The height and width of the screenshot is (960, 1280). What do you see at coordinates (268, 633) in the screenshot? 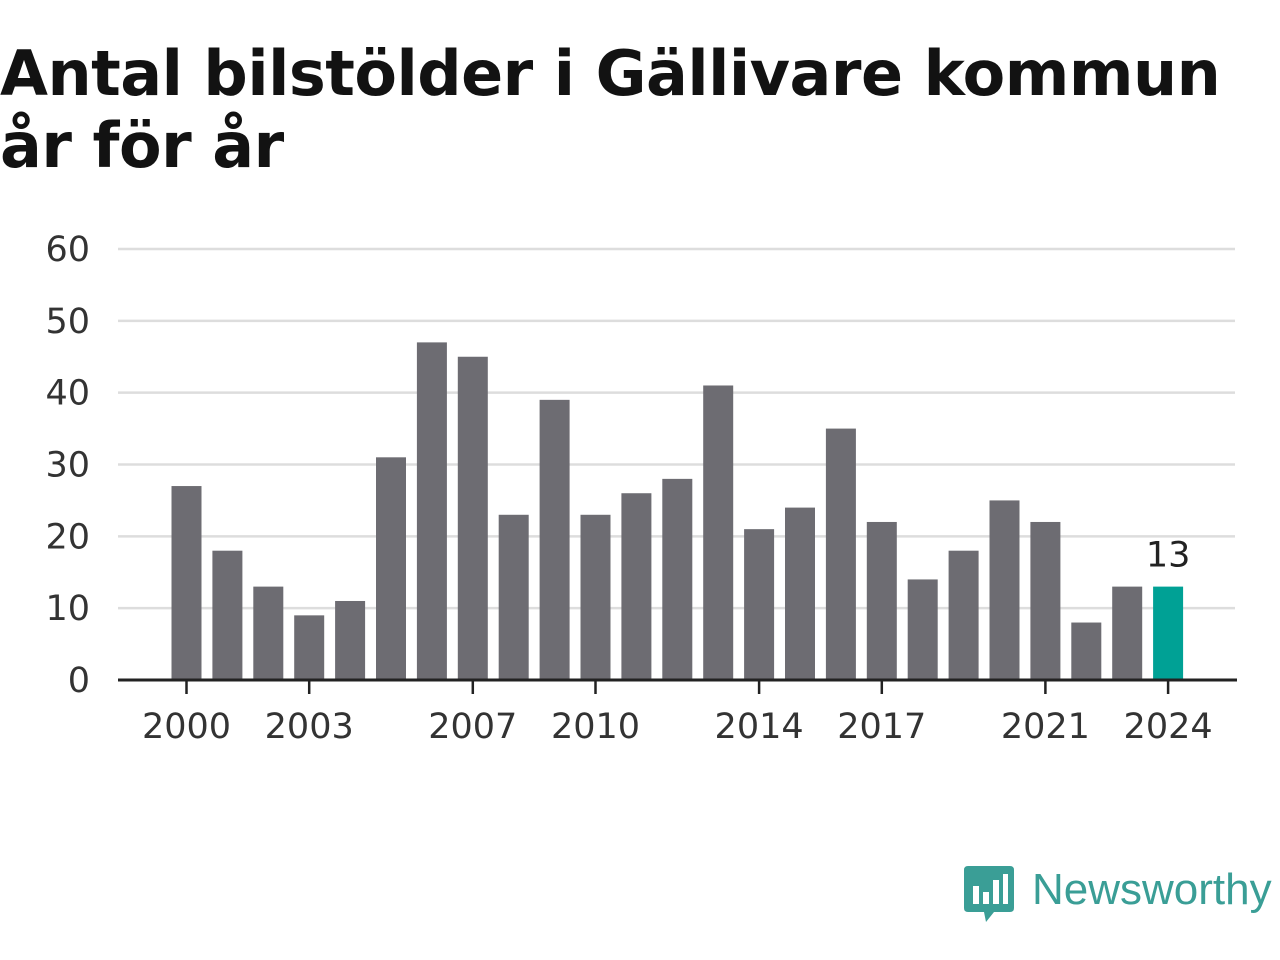
I see `bar-2002` at bounding box center [268, 633].